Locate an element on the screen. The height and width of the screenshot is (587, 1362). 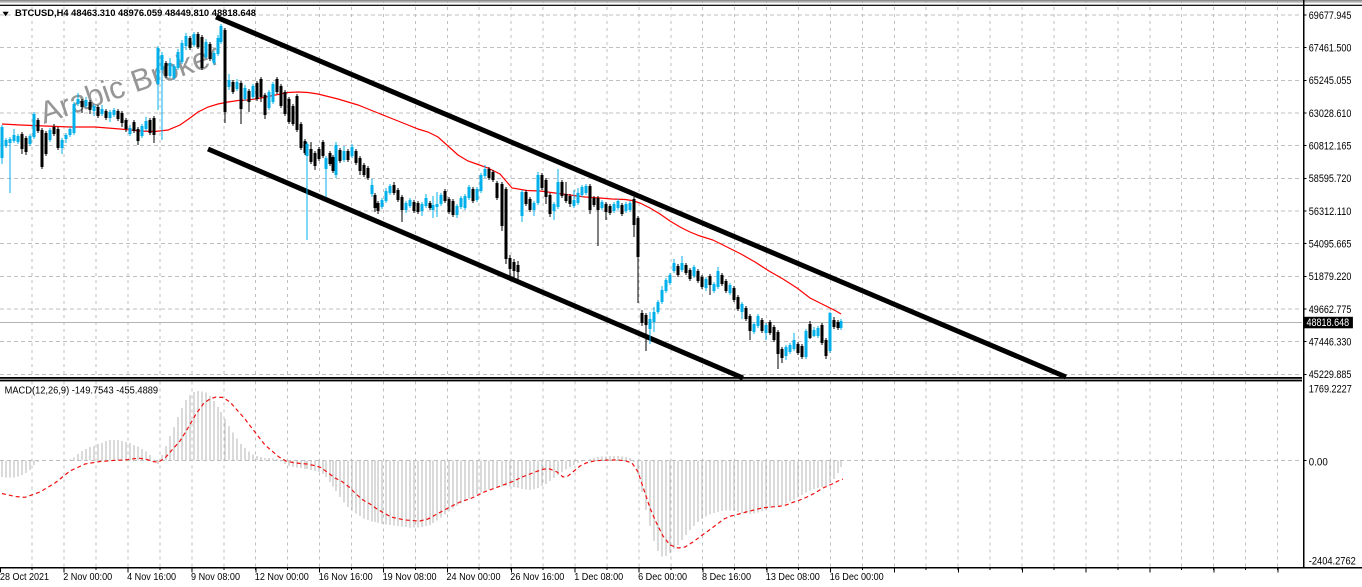
svg-text: 28 Oct 2021 is located at coordinates (24, 577).